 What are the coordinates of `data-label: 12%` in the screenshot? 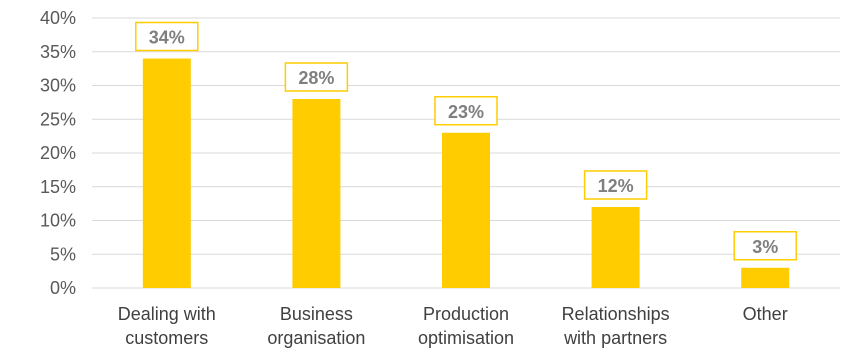 It's located at (616, 186).